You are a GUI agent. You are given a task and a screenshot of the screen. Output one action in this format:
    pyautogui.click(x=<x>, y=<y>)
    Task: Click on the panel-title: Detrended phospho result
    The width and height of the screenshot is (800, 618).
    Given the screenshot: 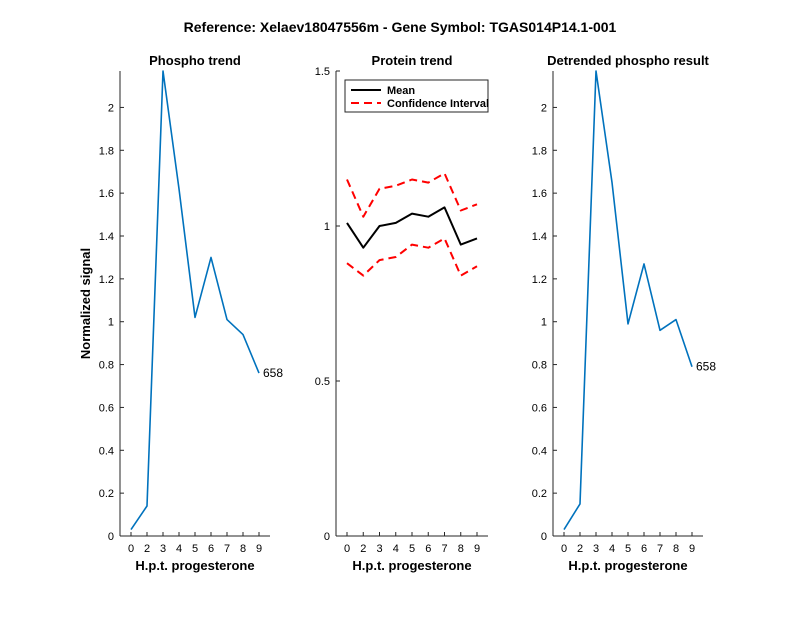 What is the action you would take?
    pyautogui.click(x=628, y=60)
    